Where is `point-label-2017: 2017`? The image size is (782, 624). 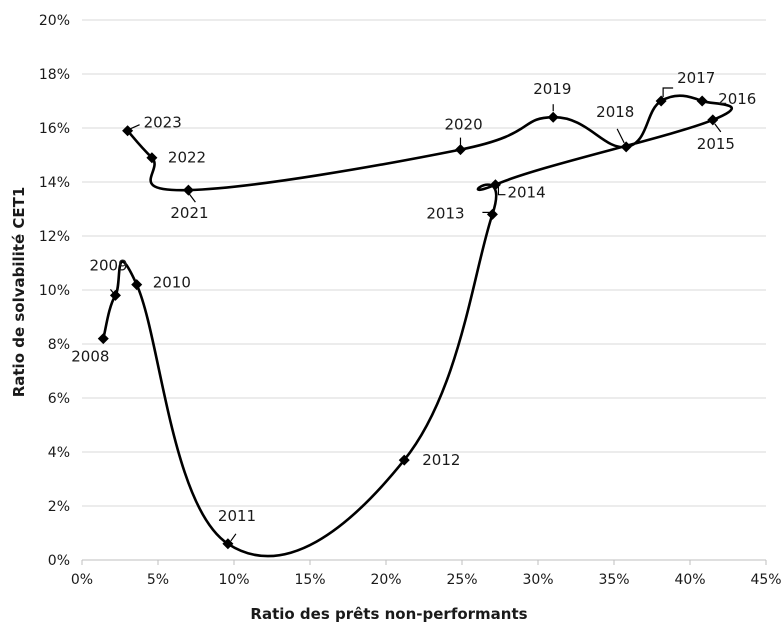
point-label-2017: 2017 is located at coordinates (696, 78).